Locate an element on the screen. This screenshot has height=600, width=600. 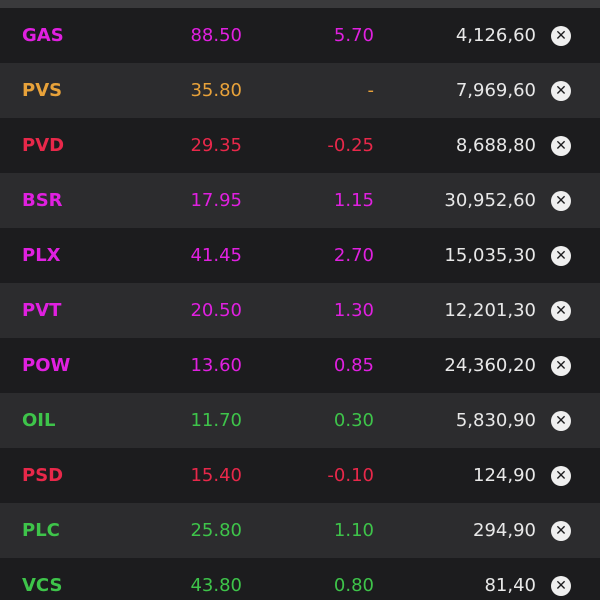
stock-volume: 5,830,90 is located at coordinates (495, 420).